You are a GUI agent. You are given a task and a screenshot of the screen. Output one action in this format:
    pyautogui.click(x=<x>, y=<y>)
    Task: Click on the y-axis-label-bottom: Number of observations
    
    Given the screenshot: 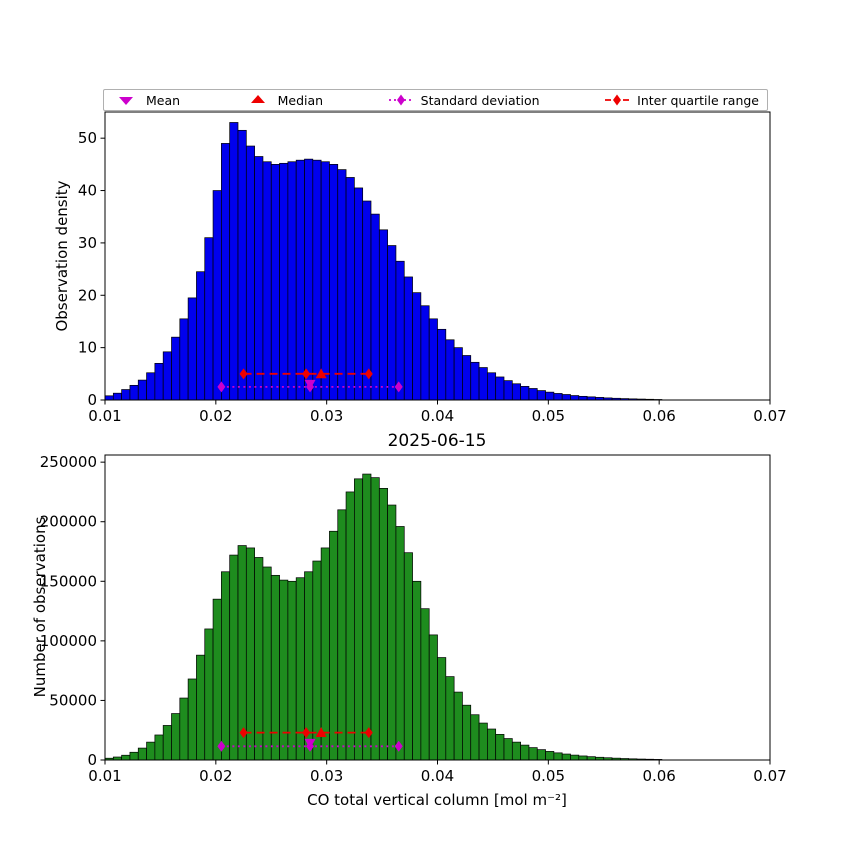 What is the action you would take?
    pyautogui.click(x=40, y=607)
    